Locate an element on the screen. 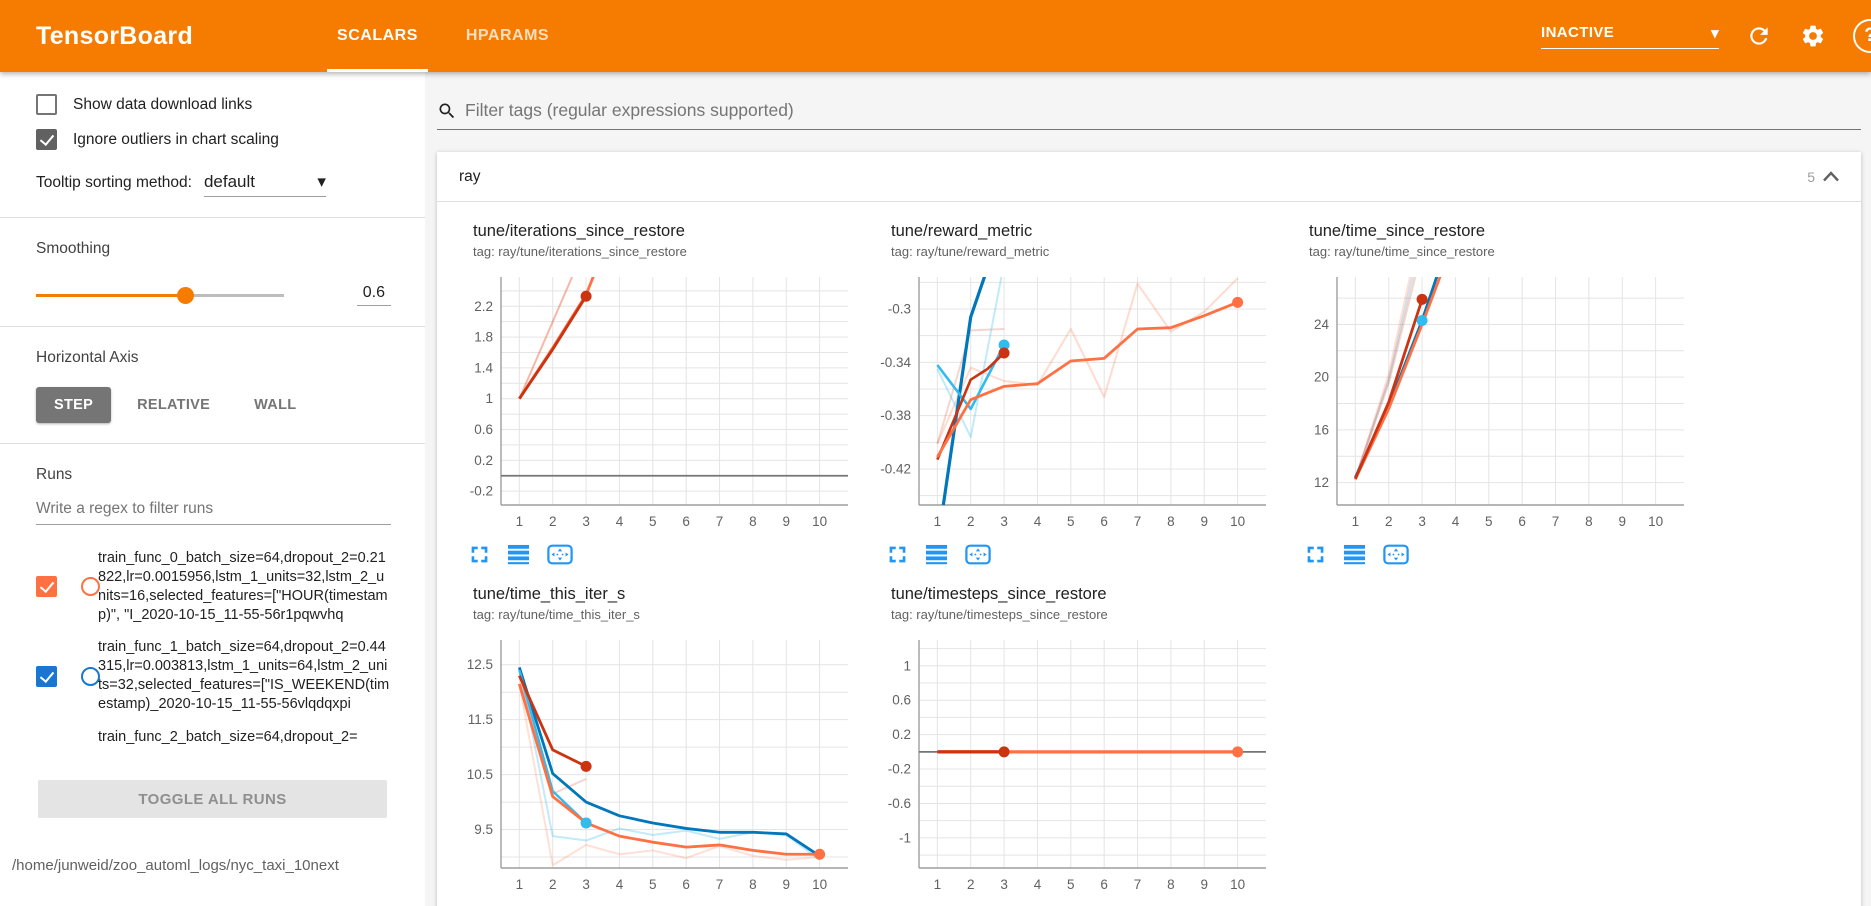 The width and height of the screenshot is (1871, 906). chart-plot-time_this_iter_s: 12.5 11.5 10.5 9.5 1 2 3 4 5 6 7 8 9 10 is located at coordinates (656, 765).